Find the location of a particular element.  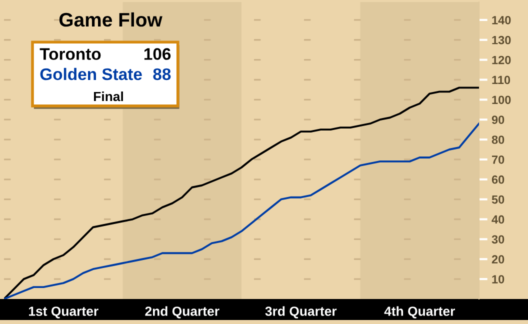

y-tick-label: 80 is located at coordinates (498, 140).